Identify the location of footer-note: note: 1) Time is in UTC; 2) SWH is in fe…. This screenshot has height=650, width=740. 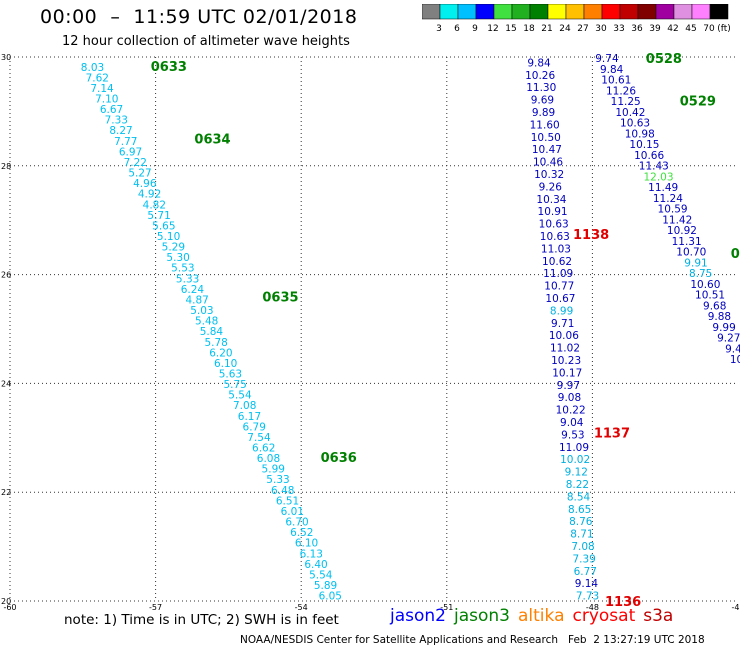
(201, 620).